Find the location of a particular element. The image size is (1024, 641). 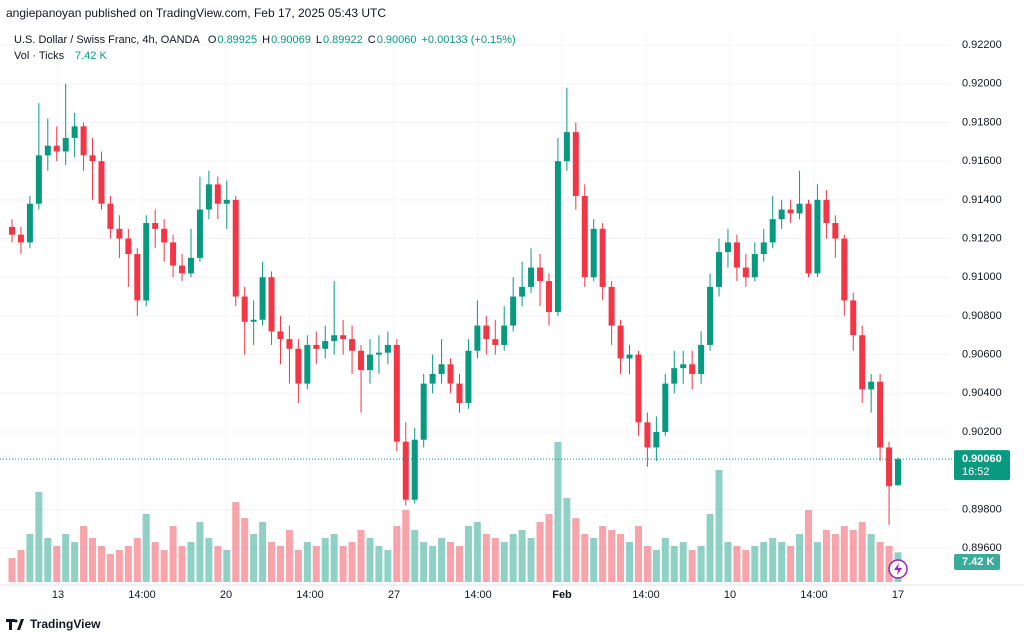

x-tick-label: 27 is located at coordinates (394, 595).